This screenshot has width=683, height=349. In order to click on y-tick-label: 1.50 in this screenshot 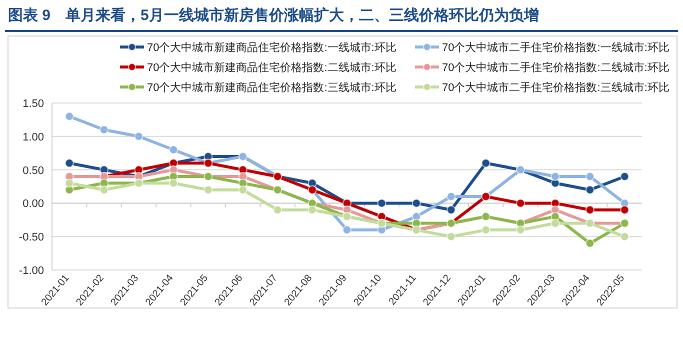, I will do `click(33, 104)`.